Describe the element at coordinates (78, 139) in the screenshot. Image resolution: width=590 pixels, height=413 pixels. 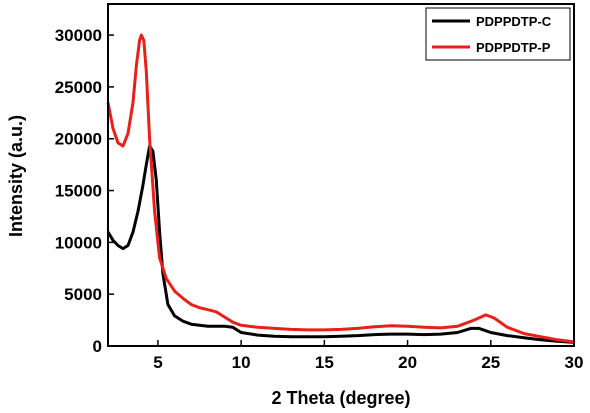
I see `y-tick-label: 20000` at that location.